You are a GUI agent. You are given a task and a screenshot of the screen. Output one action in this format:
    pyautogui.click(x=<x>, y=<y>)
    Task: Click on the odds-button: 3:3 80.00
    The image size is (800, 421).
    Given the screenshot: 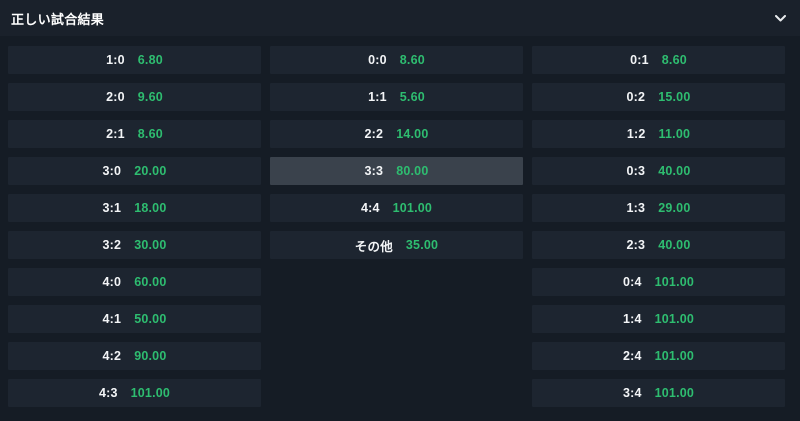 What is the action you would take?
    pyautogui.click(x=396, y=171)
    